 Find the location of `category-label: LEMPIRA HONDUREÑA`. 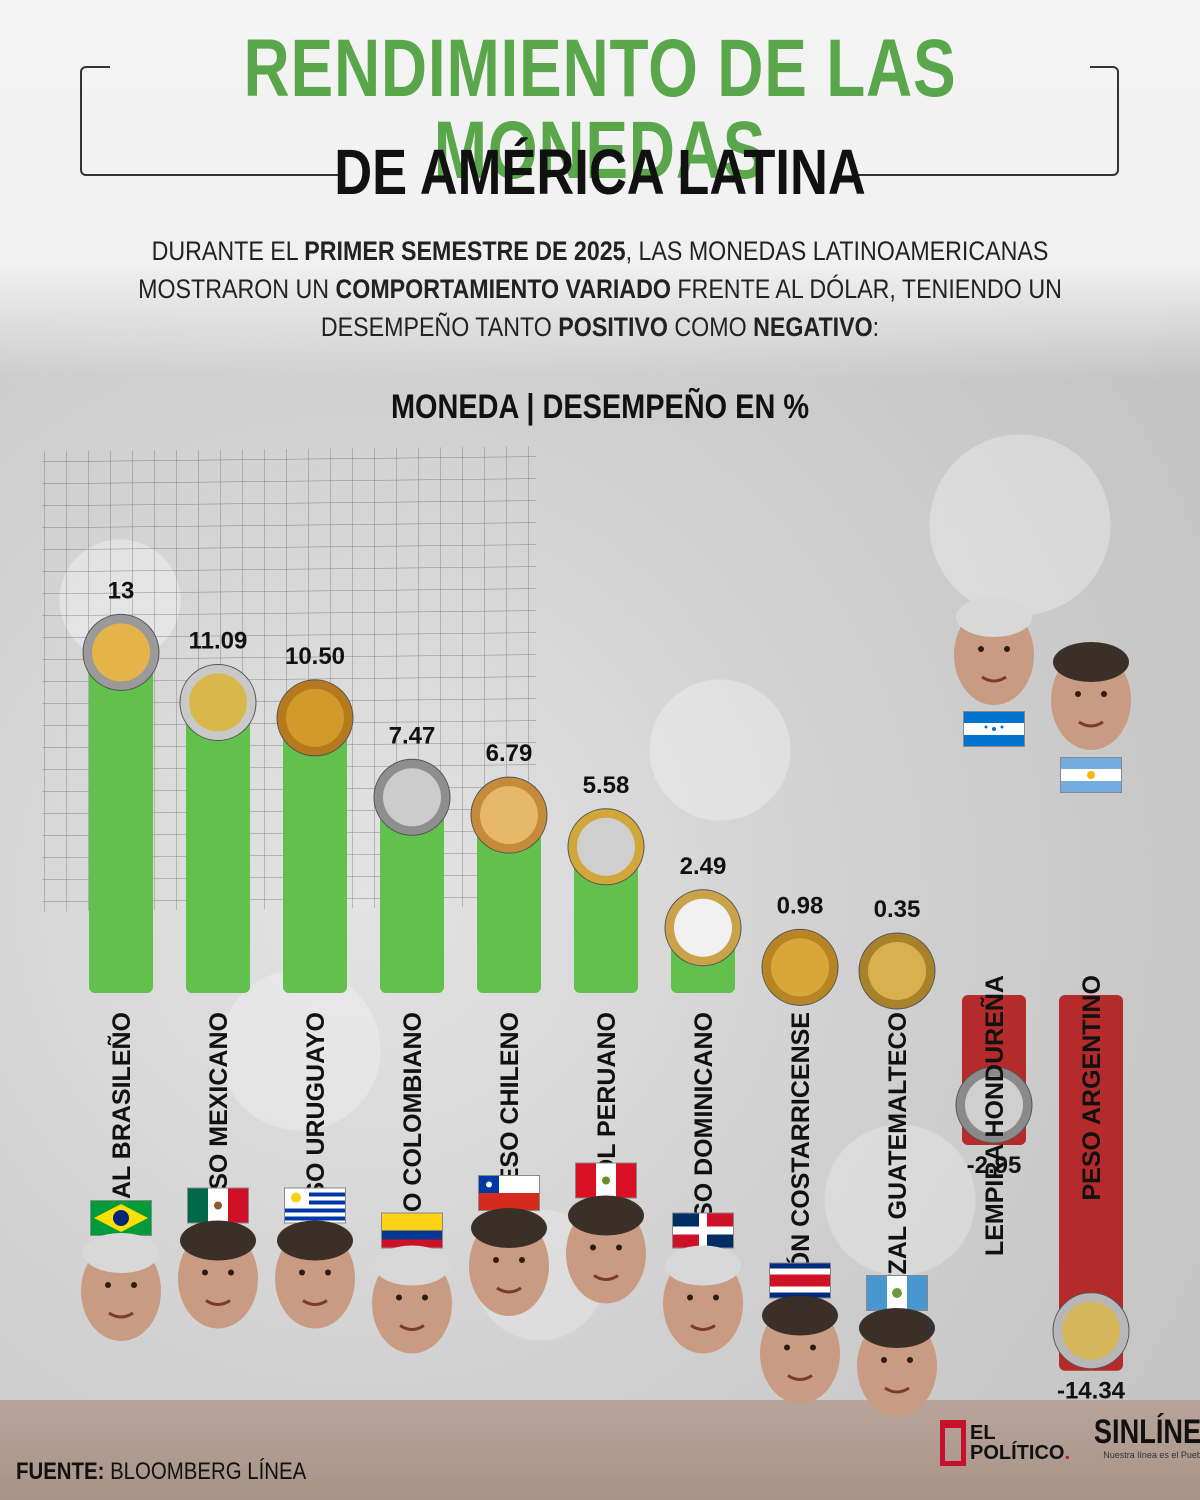

category-label: LEMPIRA HONDUREÑA is located at coordinates (994, 1115).